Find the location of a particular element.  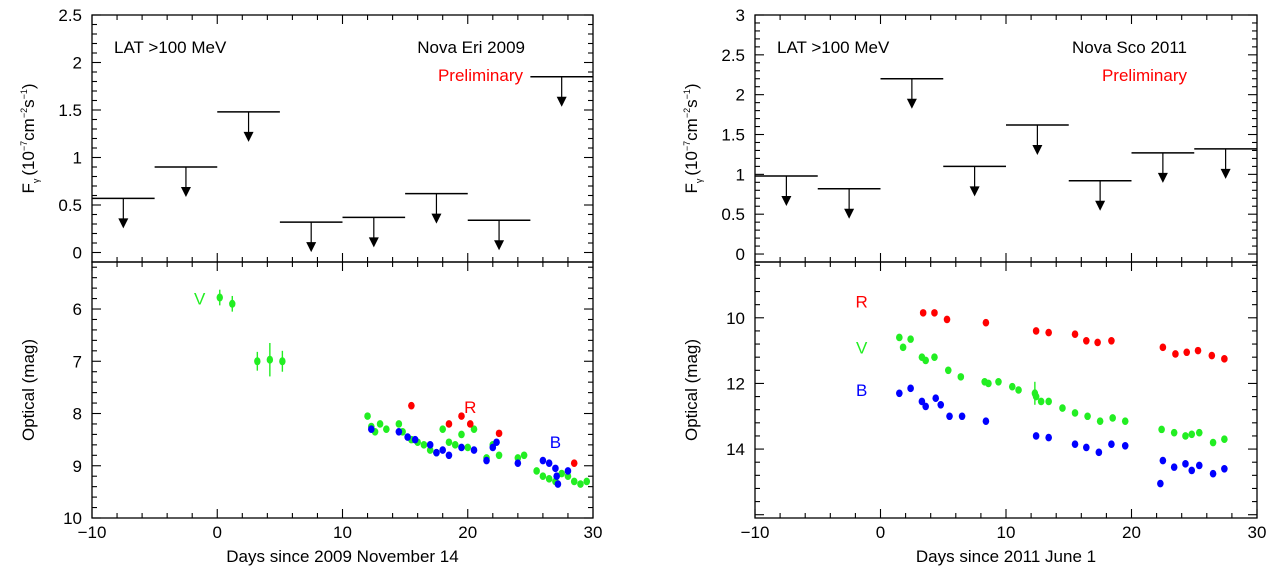

band-label-V: V is located at coordinates (862, 347).